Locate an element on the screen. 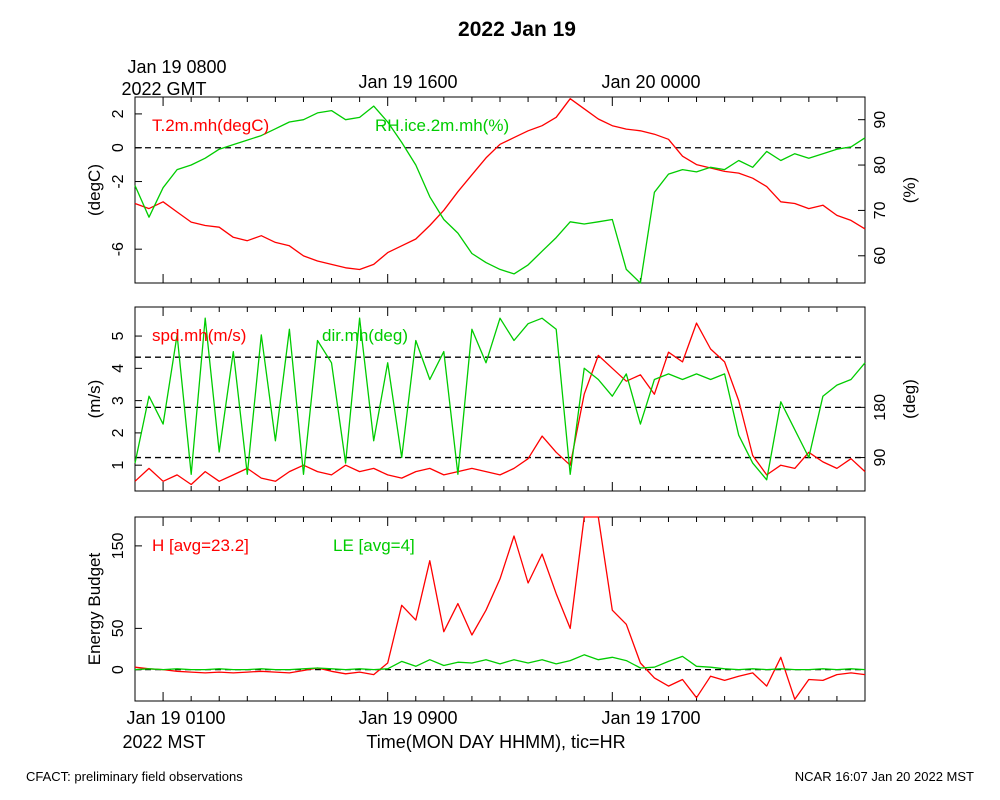 The height and width of the screenshot is (800, 1000). y-tick-label: 3 is located at coordinates (118, 400).